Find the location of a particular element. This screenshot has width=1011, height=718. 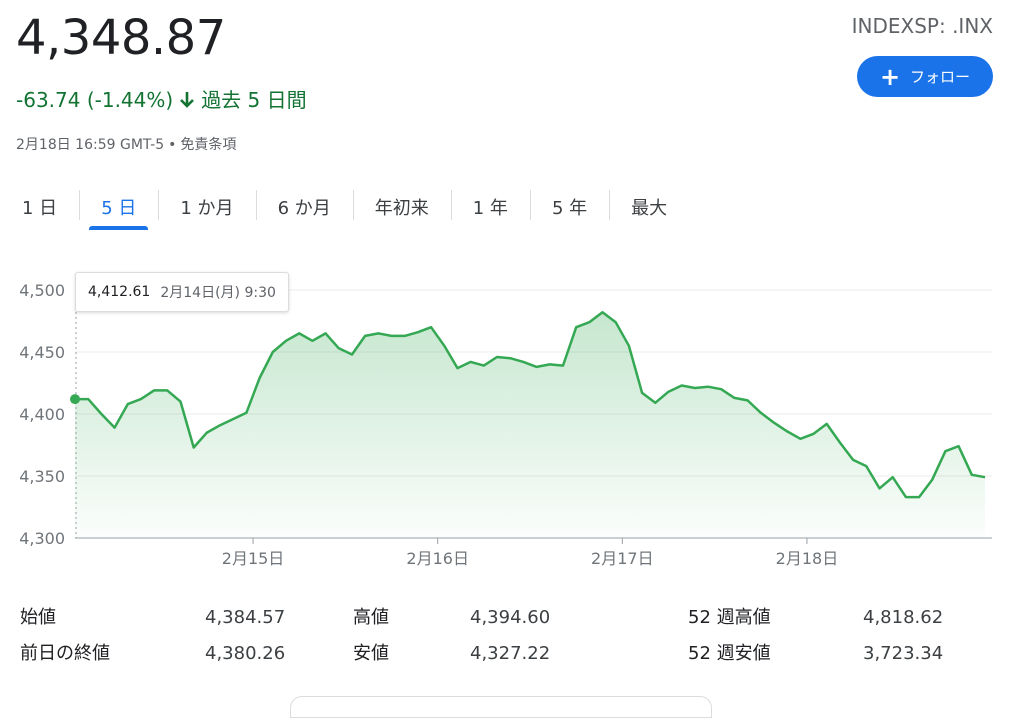

follow-button: + フォロー is located at coordinates (925, 76).